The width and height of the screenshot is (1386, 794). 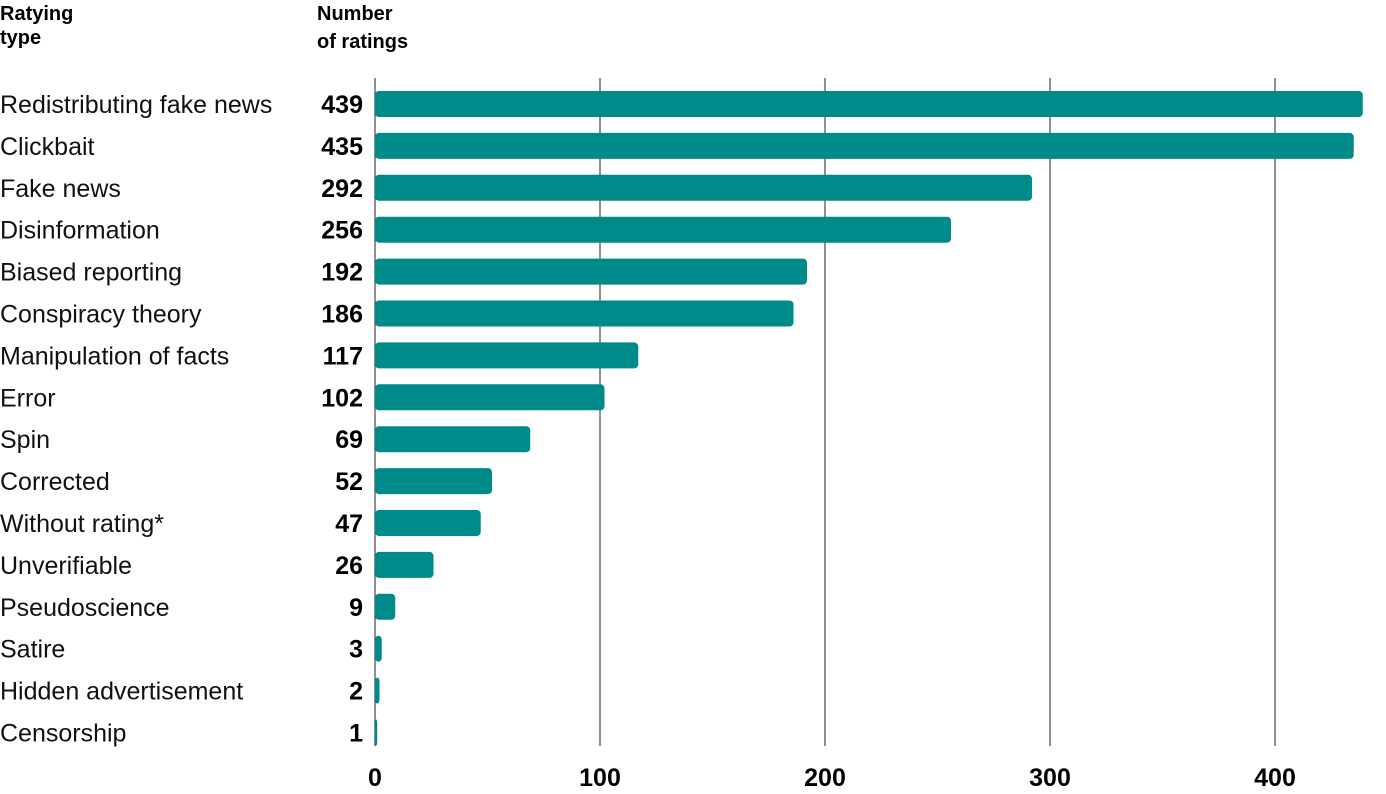 What do you see at coordinates (356, 650) in the screenshot?
I see `value-label: 3` at bounding box center [356, 650].